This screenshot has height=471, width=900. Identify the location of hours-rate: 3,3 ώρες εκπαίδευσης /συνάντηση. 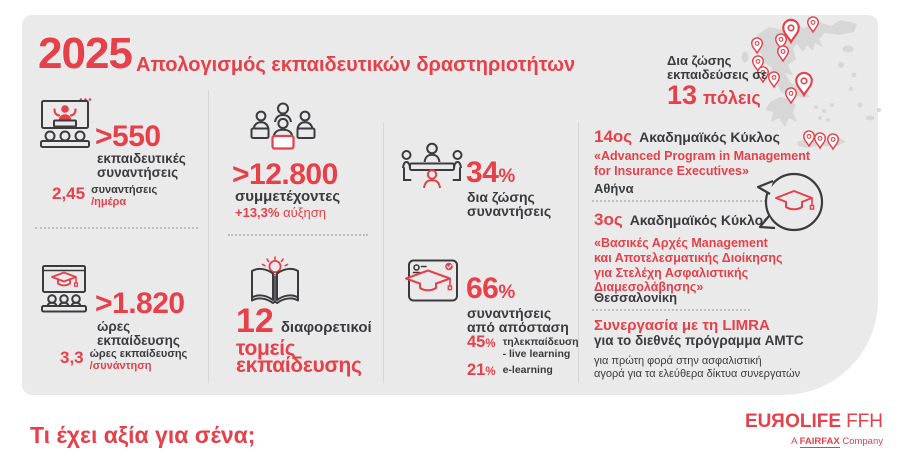
(124, 360).